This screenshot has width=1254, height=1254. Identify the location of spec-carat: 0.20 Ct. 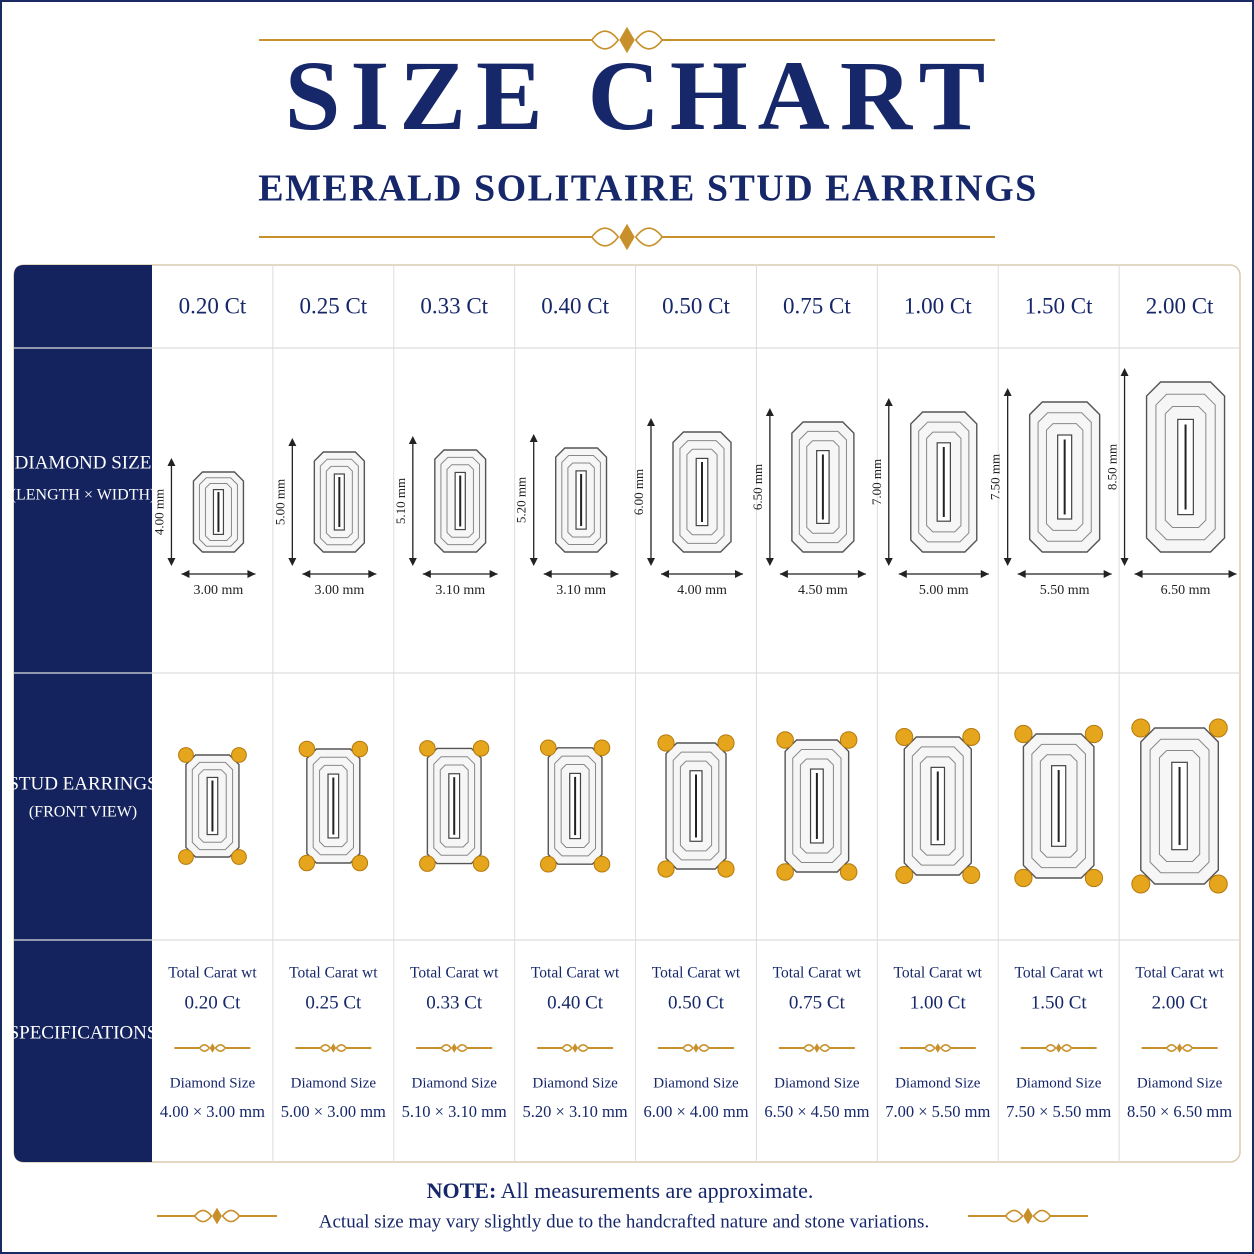
(212, 1002).